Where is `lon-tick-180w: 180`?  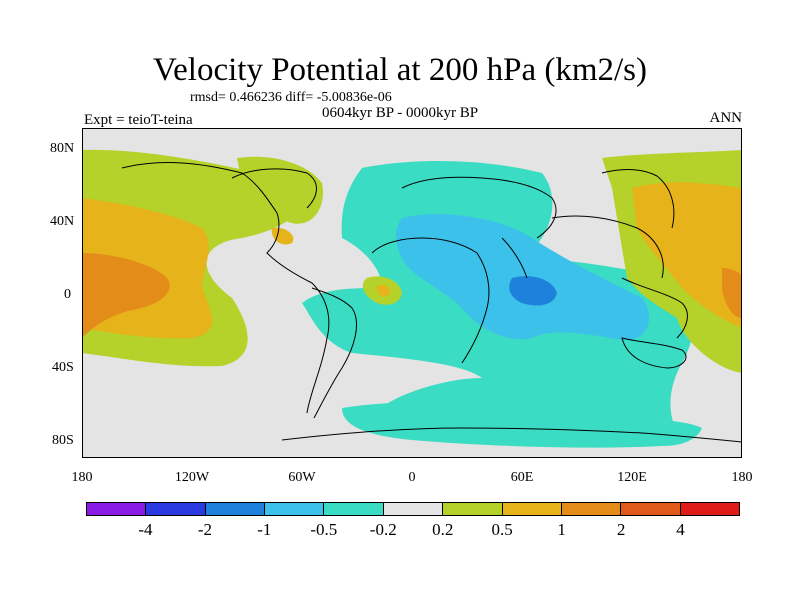 lon-tick-180w: 180 is located at coordinates (82, 477).